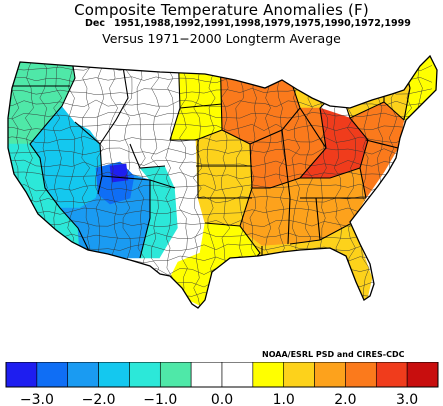 Image resolution: width=443 pixels, height=406 pixels. What do you see at coordinates (345, 399) in the screenshot?
I see `legend-tick-label: 2.0` at bounding box center [345, 399].